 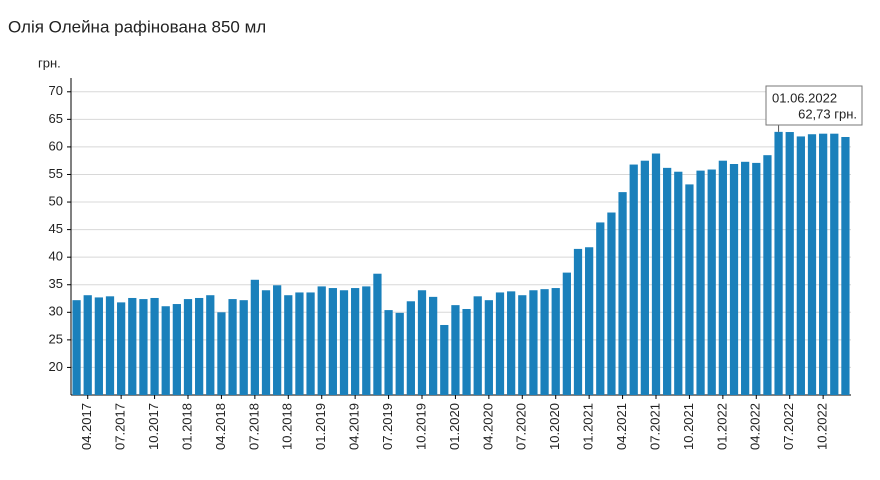 I want to click on y-tick-label: 50, so click(x=56, y=200).